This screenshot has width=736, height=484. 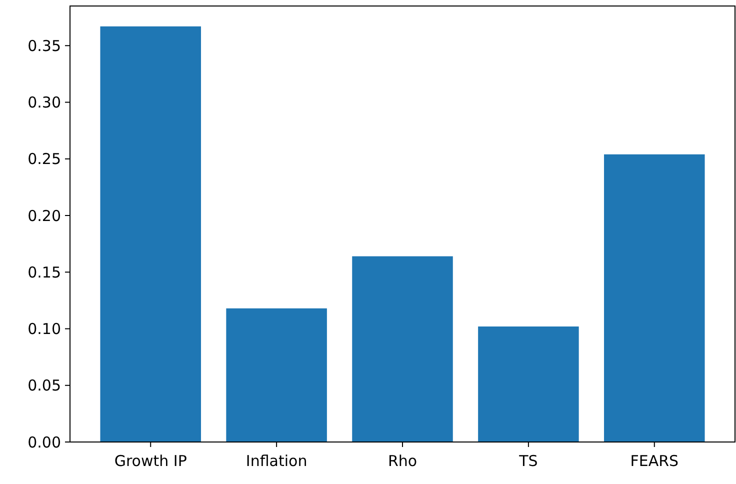 I want to click on x-tick-label: FEARS, so click(x=654, y=461).